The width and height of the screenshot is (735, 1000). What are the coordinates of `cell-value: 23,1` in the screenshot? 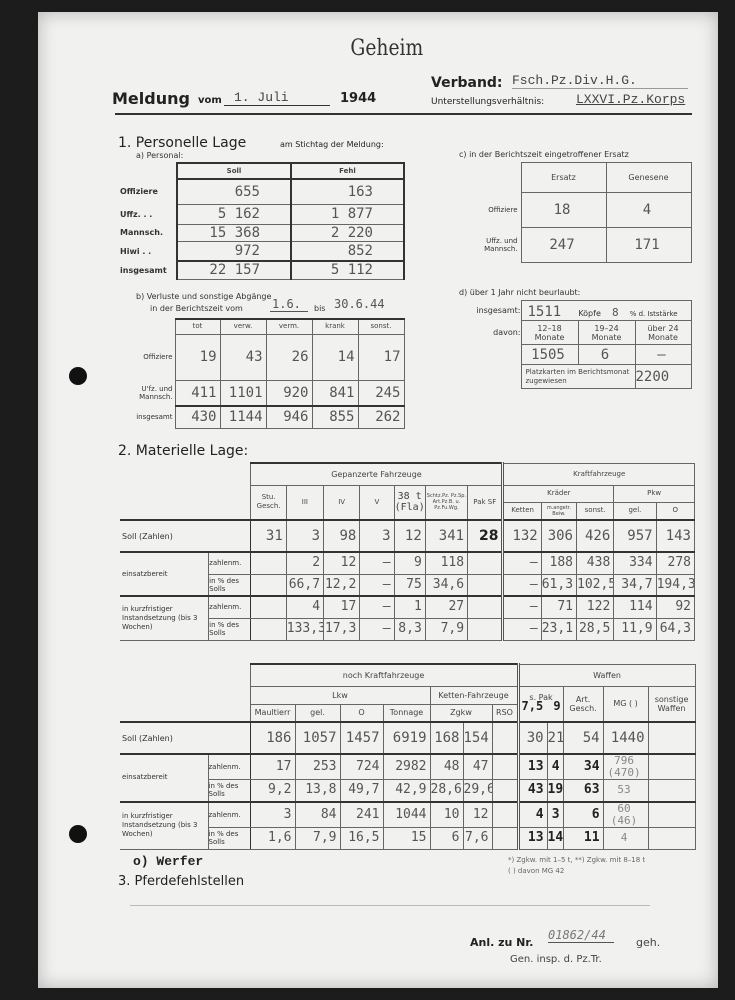 It's located at (559, 629).